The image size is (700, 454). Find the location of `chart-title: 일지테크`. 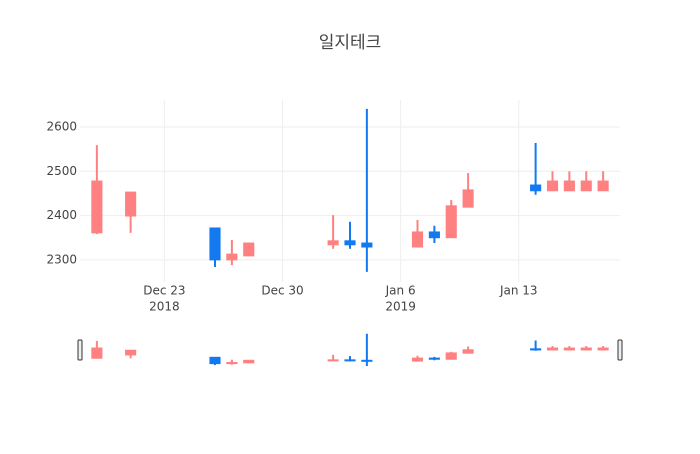

chart-title: 일지테크 is located at coordinates (350, 43).